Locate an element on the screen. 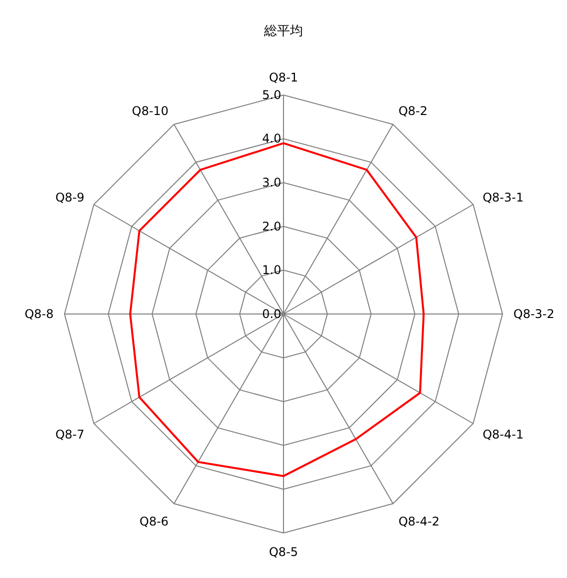 The height and width of the screenshot is (578, 567). spoke-label: Q8-4-1 is located at coordinates (503, 435).